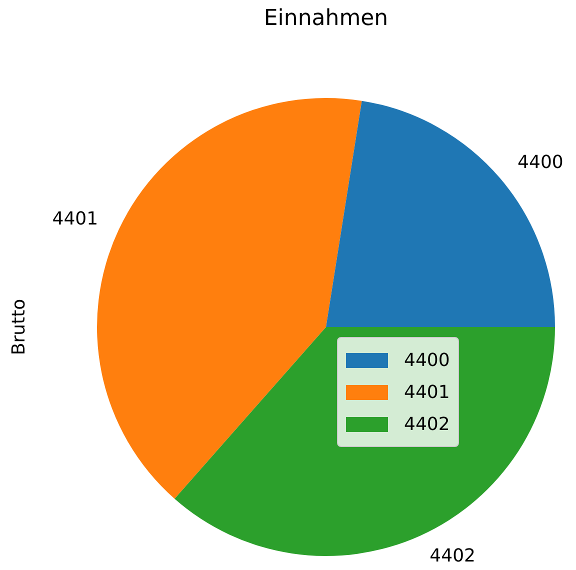 Image resolution: width=576 pixels, height=570 pixels. I want to click on legend-label: 4402, so click(427, 424).